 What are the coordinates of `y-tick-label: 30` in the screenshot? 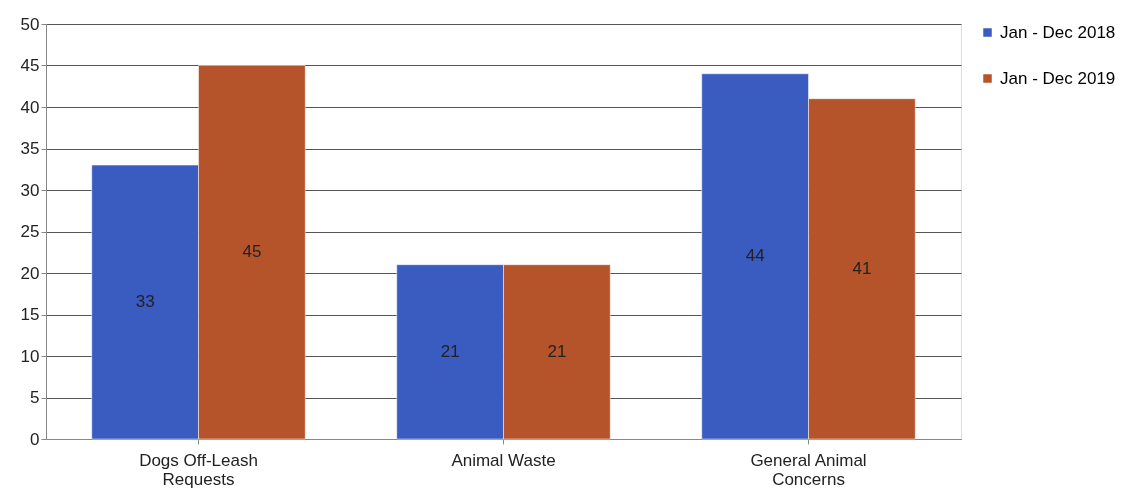 It's located at (30, 190).